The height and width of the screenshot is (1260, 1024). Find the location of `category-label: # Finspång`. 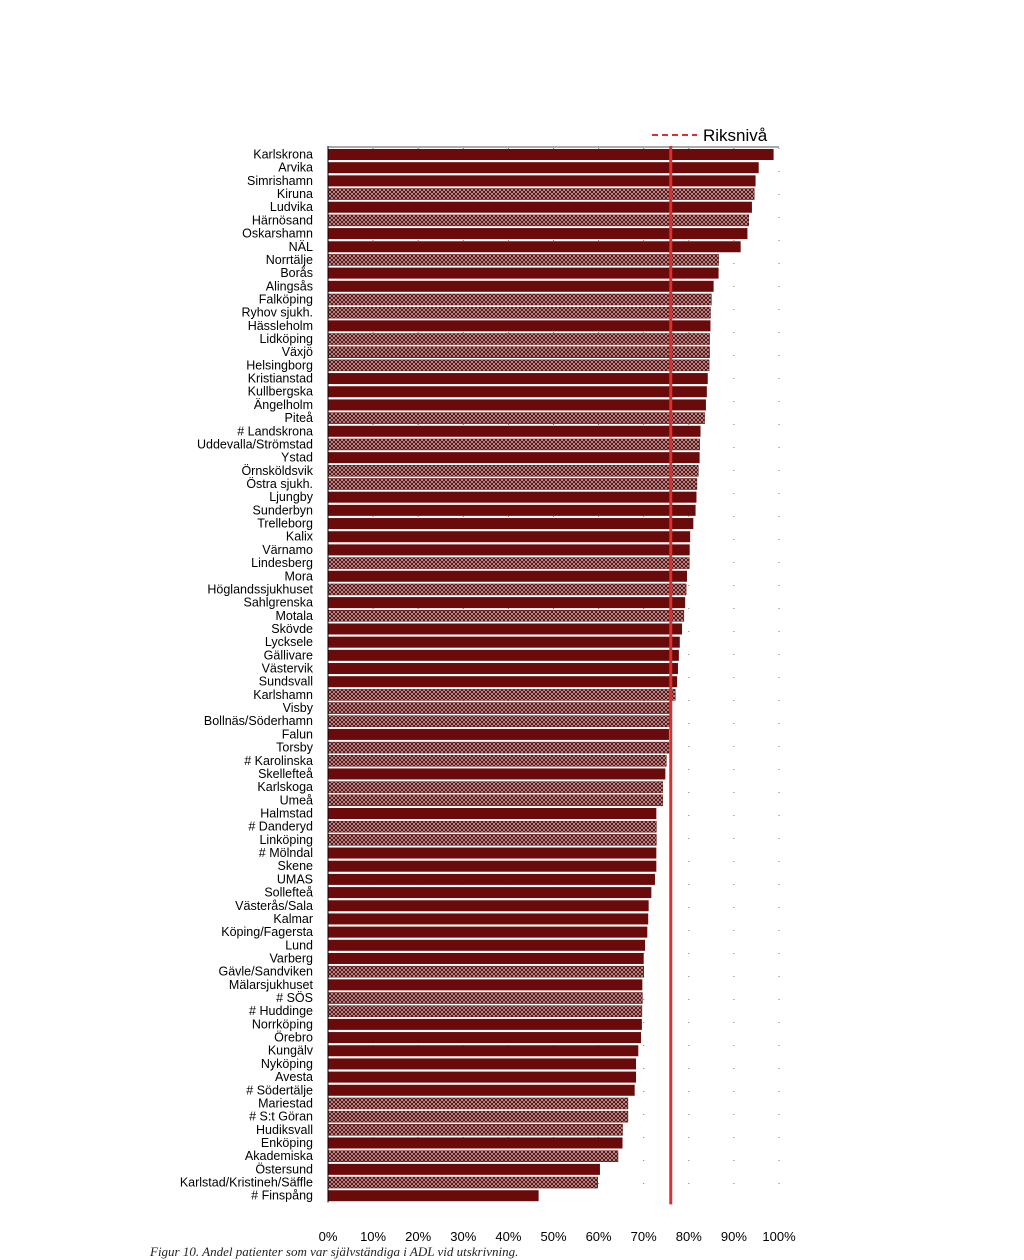

category-label: # Finspång is located at coordinates (282, 1196).